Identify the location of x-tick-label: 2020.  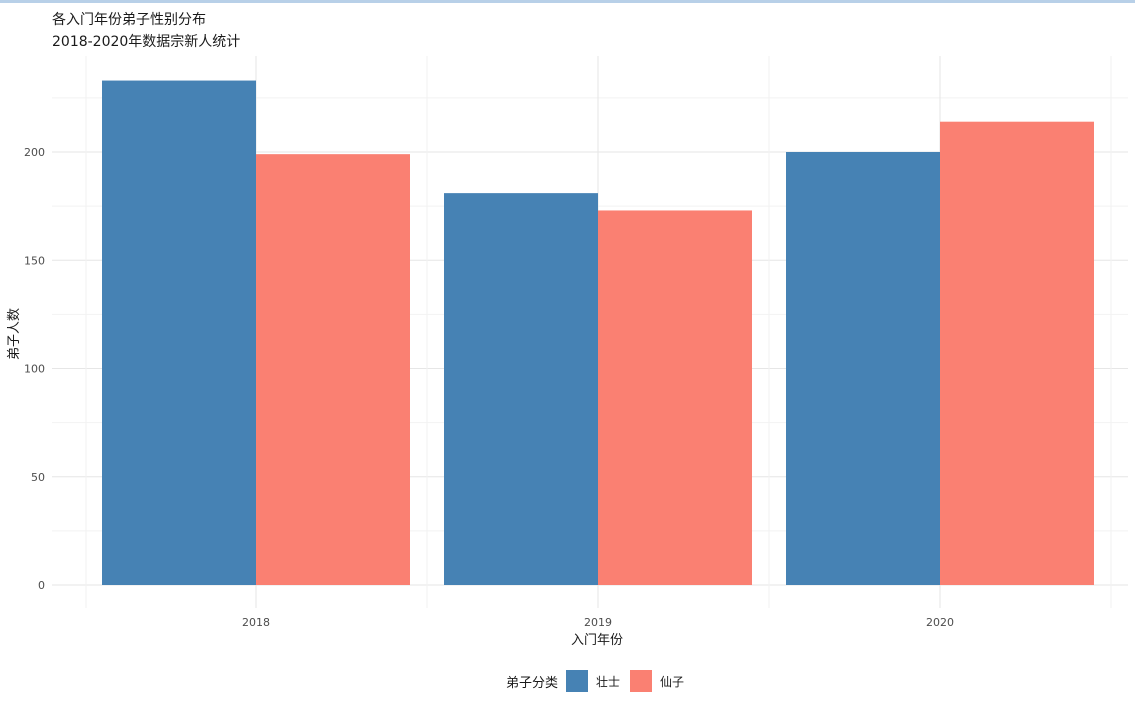
(940, 622).